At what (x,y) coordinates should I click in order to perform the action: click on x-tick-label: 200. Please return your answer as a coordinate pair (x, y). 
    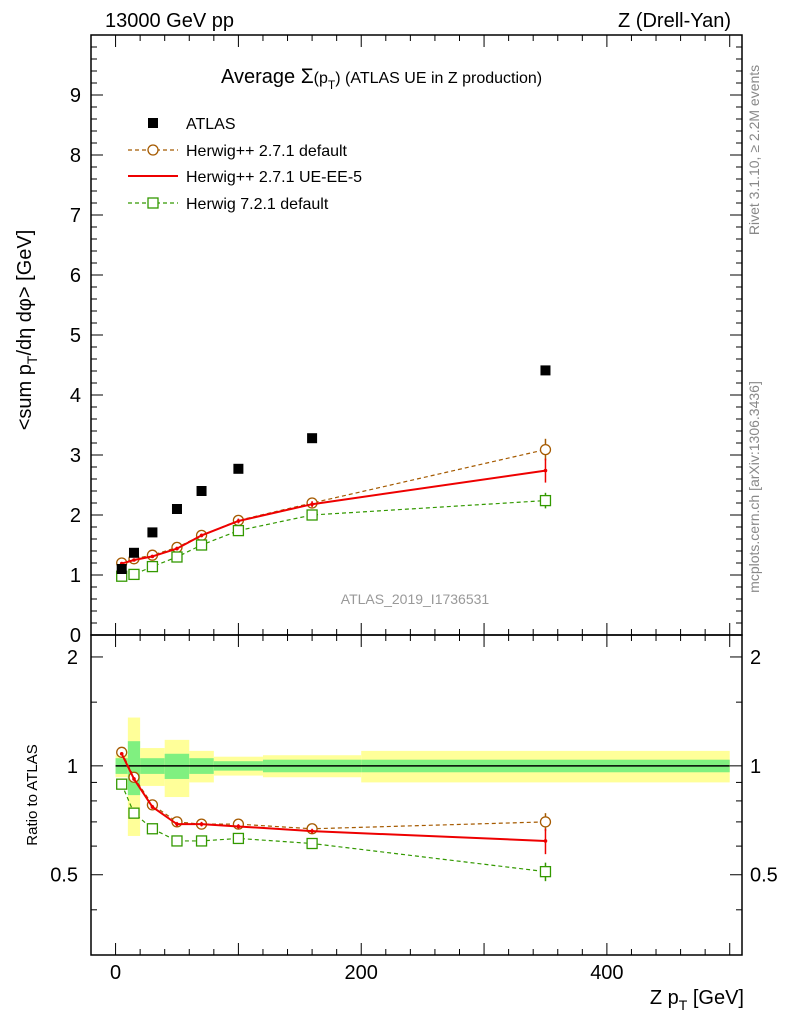
    Looking at the image, I should click on (361, 973).